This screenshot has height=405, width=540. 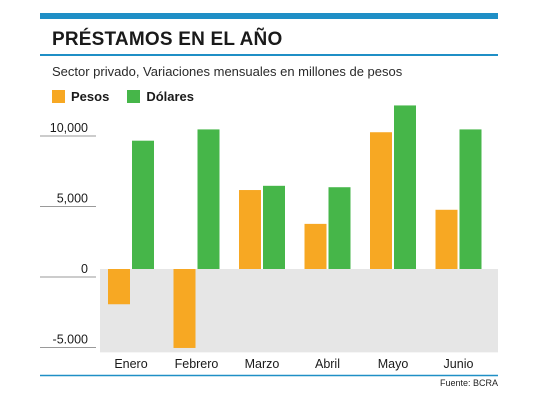 I want to click on x-tick-label: Mayo, so click(x=393, y=364).